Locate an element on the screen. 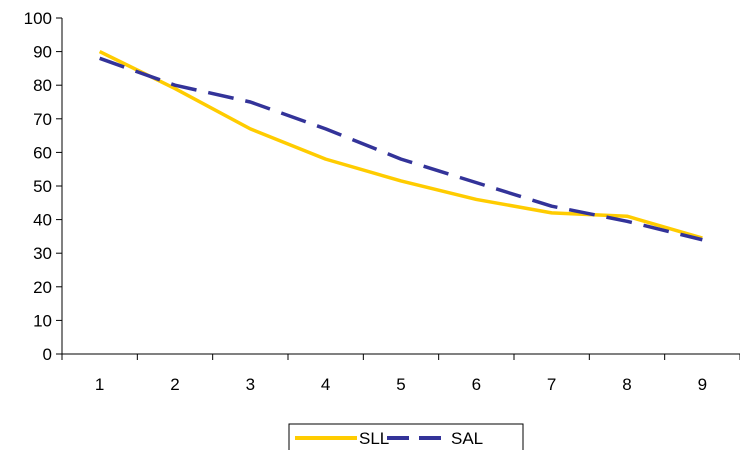  y-tick-label: 60 is located at coordinates (42, 152).